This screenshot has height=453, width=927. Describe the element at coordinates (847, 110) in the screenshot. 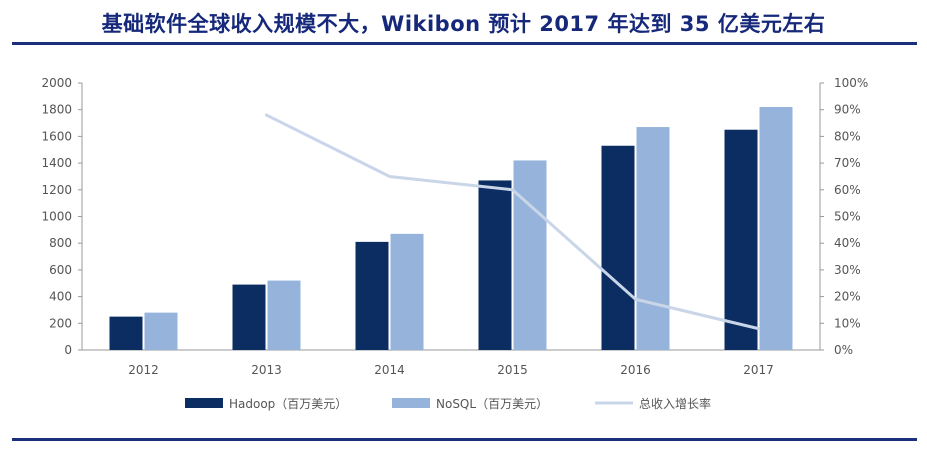

I see `y2-tick-label: 90%` at that location.